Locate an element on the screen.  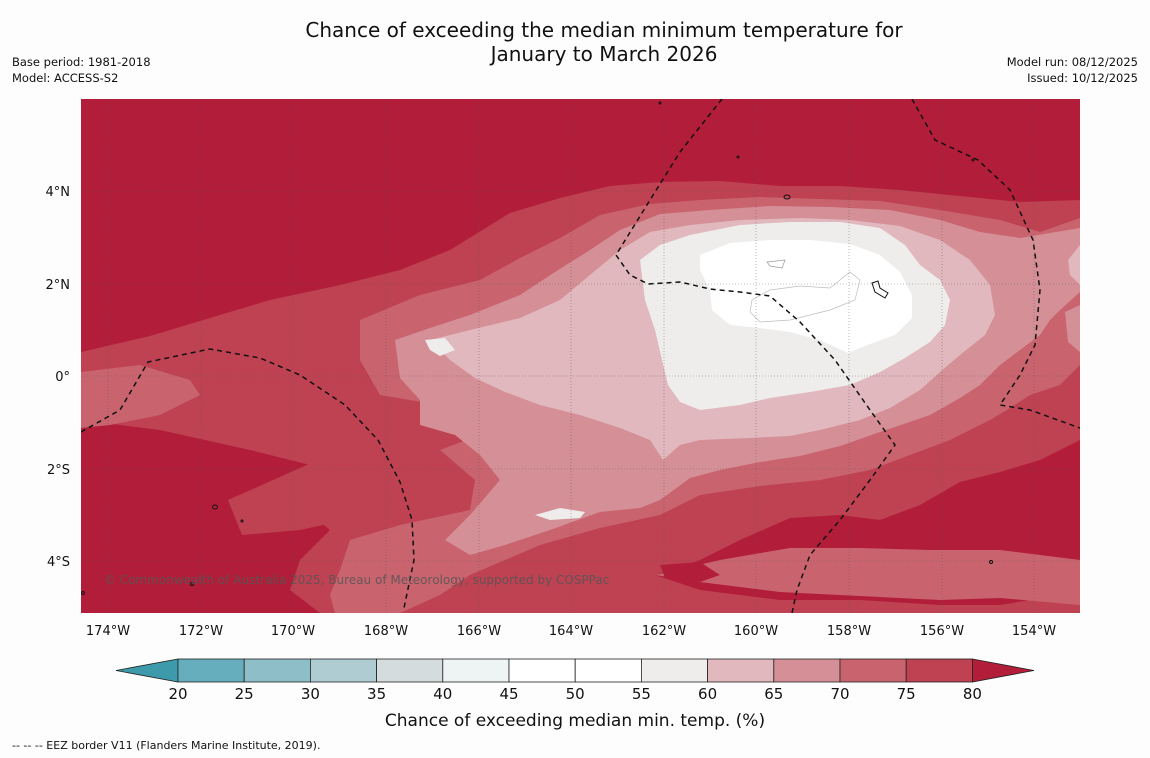
model-run: Model run: 08/12/2025 is located at coordinates (1072, 62).